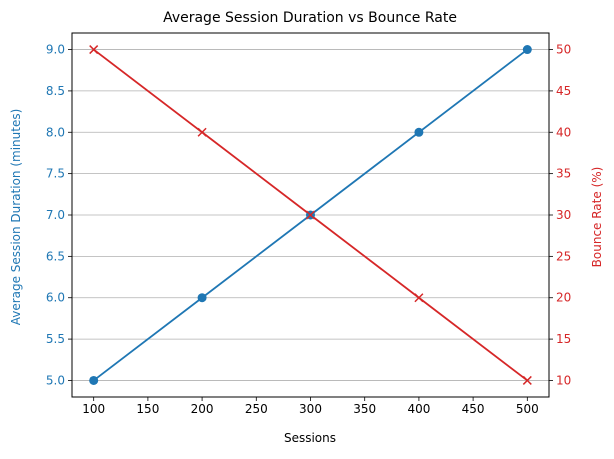  What do you see at coordinates (418, 409) in the screenshot?
I see `x-tick-label: 400` at bounding box center [418, 409].